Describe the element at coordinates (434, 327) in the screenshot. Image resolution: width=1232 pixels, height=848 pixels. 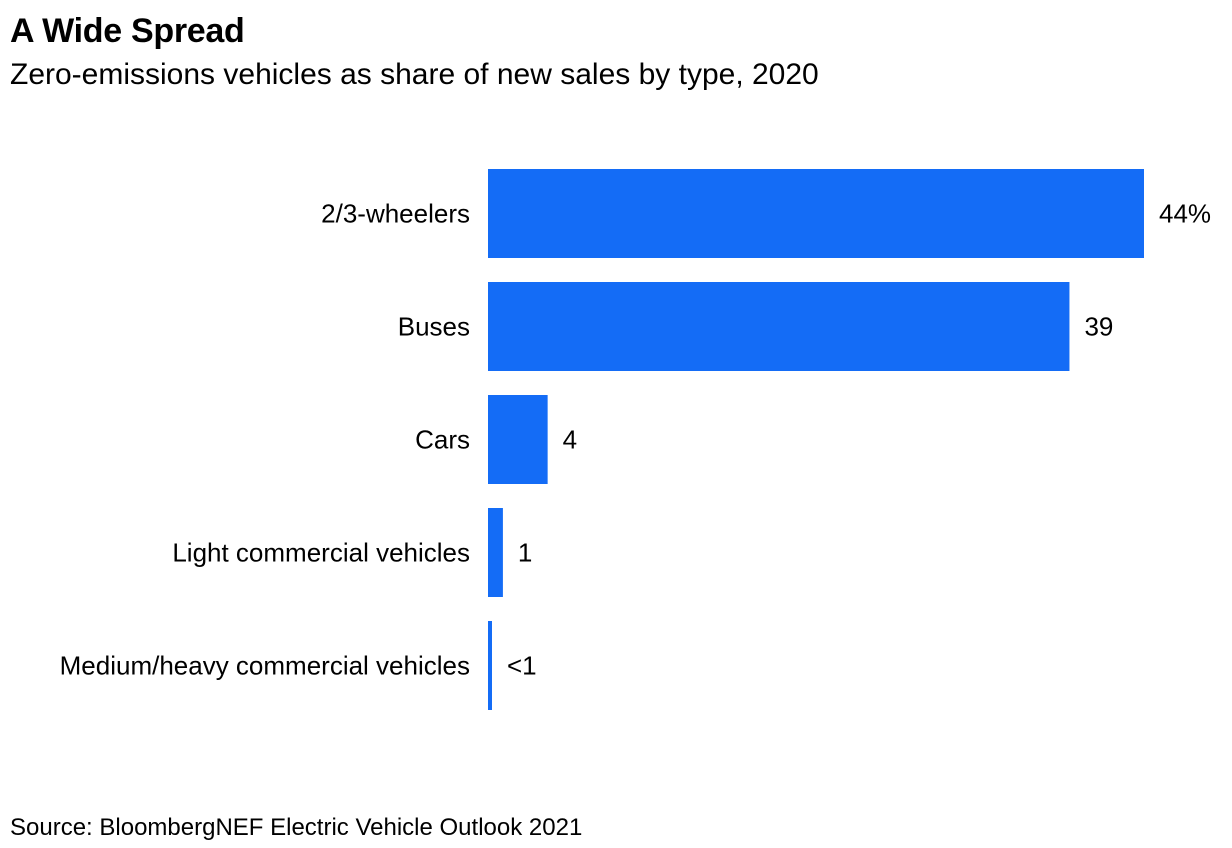
I see `category-label-buses: Buses` at that location.